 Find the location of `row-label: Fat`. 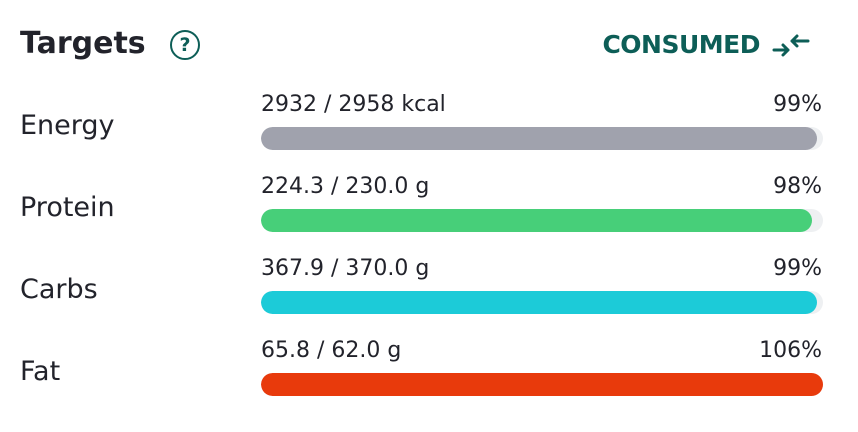

row-label: Fat is located at coordinates (40, 371).